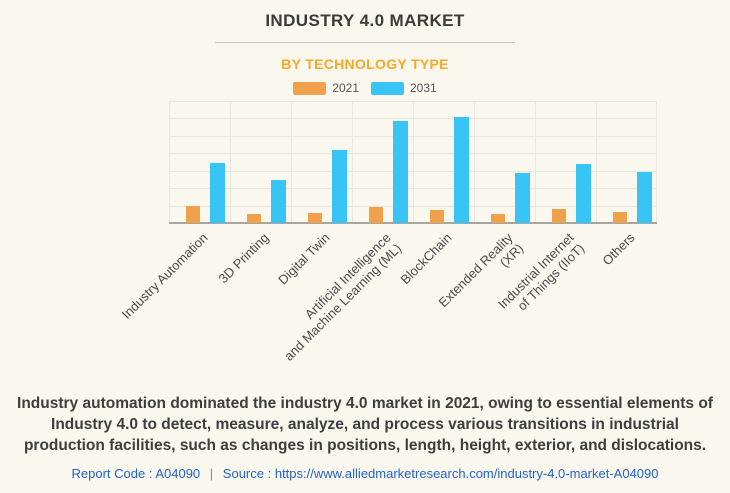 Image resolution: width=730 pixels, height=493 pixels. What do you see at coordinates (620, 217) in the screenshot?
I see `bar-2021-others` at bounding box center [620, 217].